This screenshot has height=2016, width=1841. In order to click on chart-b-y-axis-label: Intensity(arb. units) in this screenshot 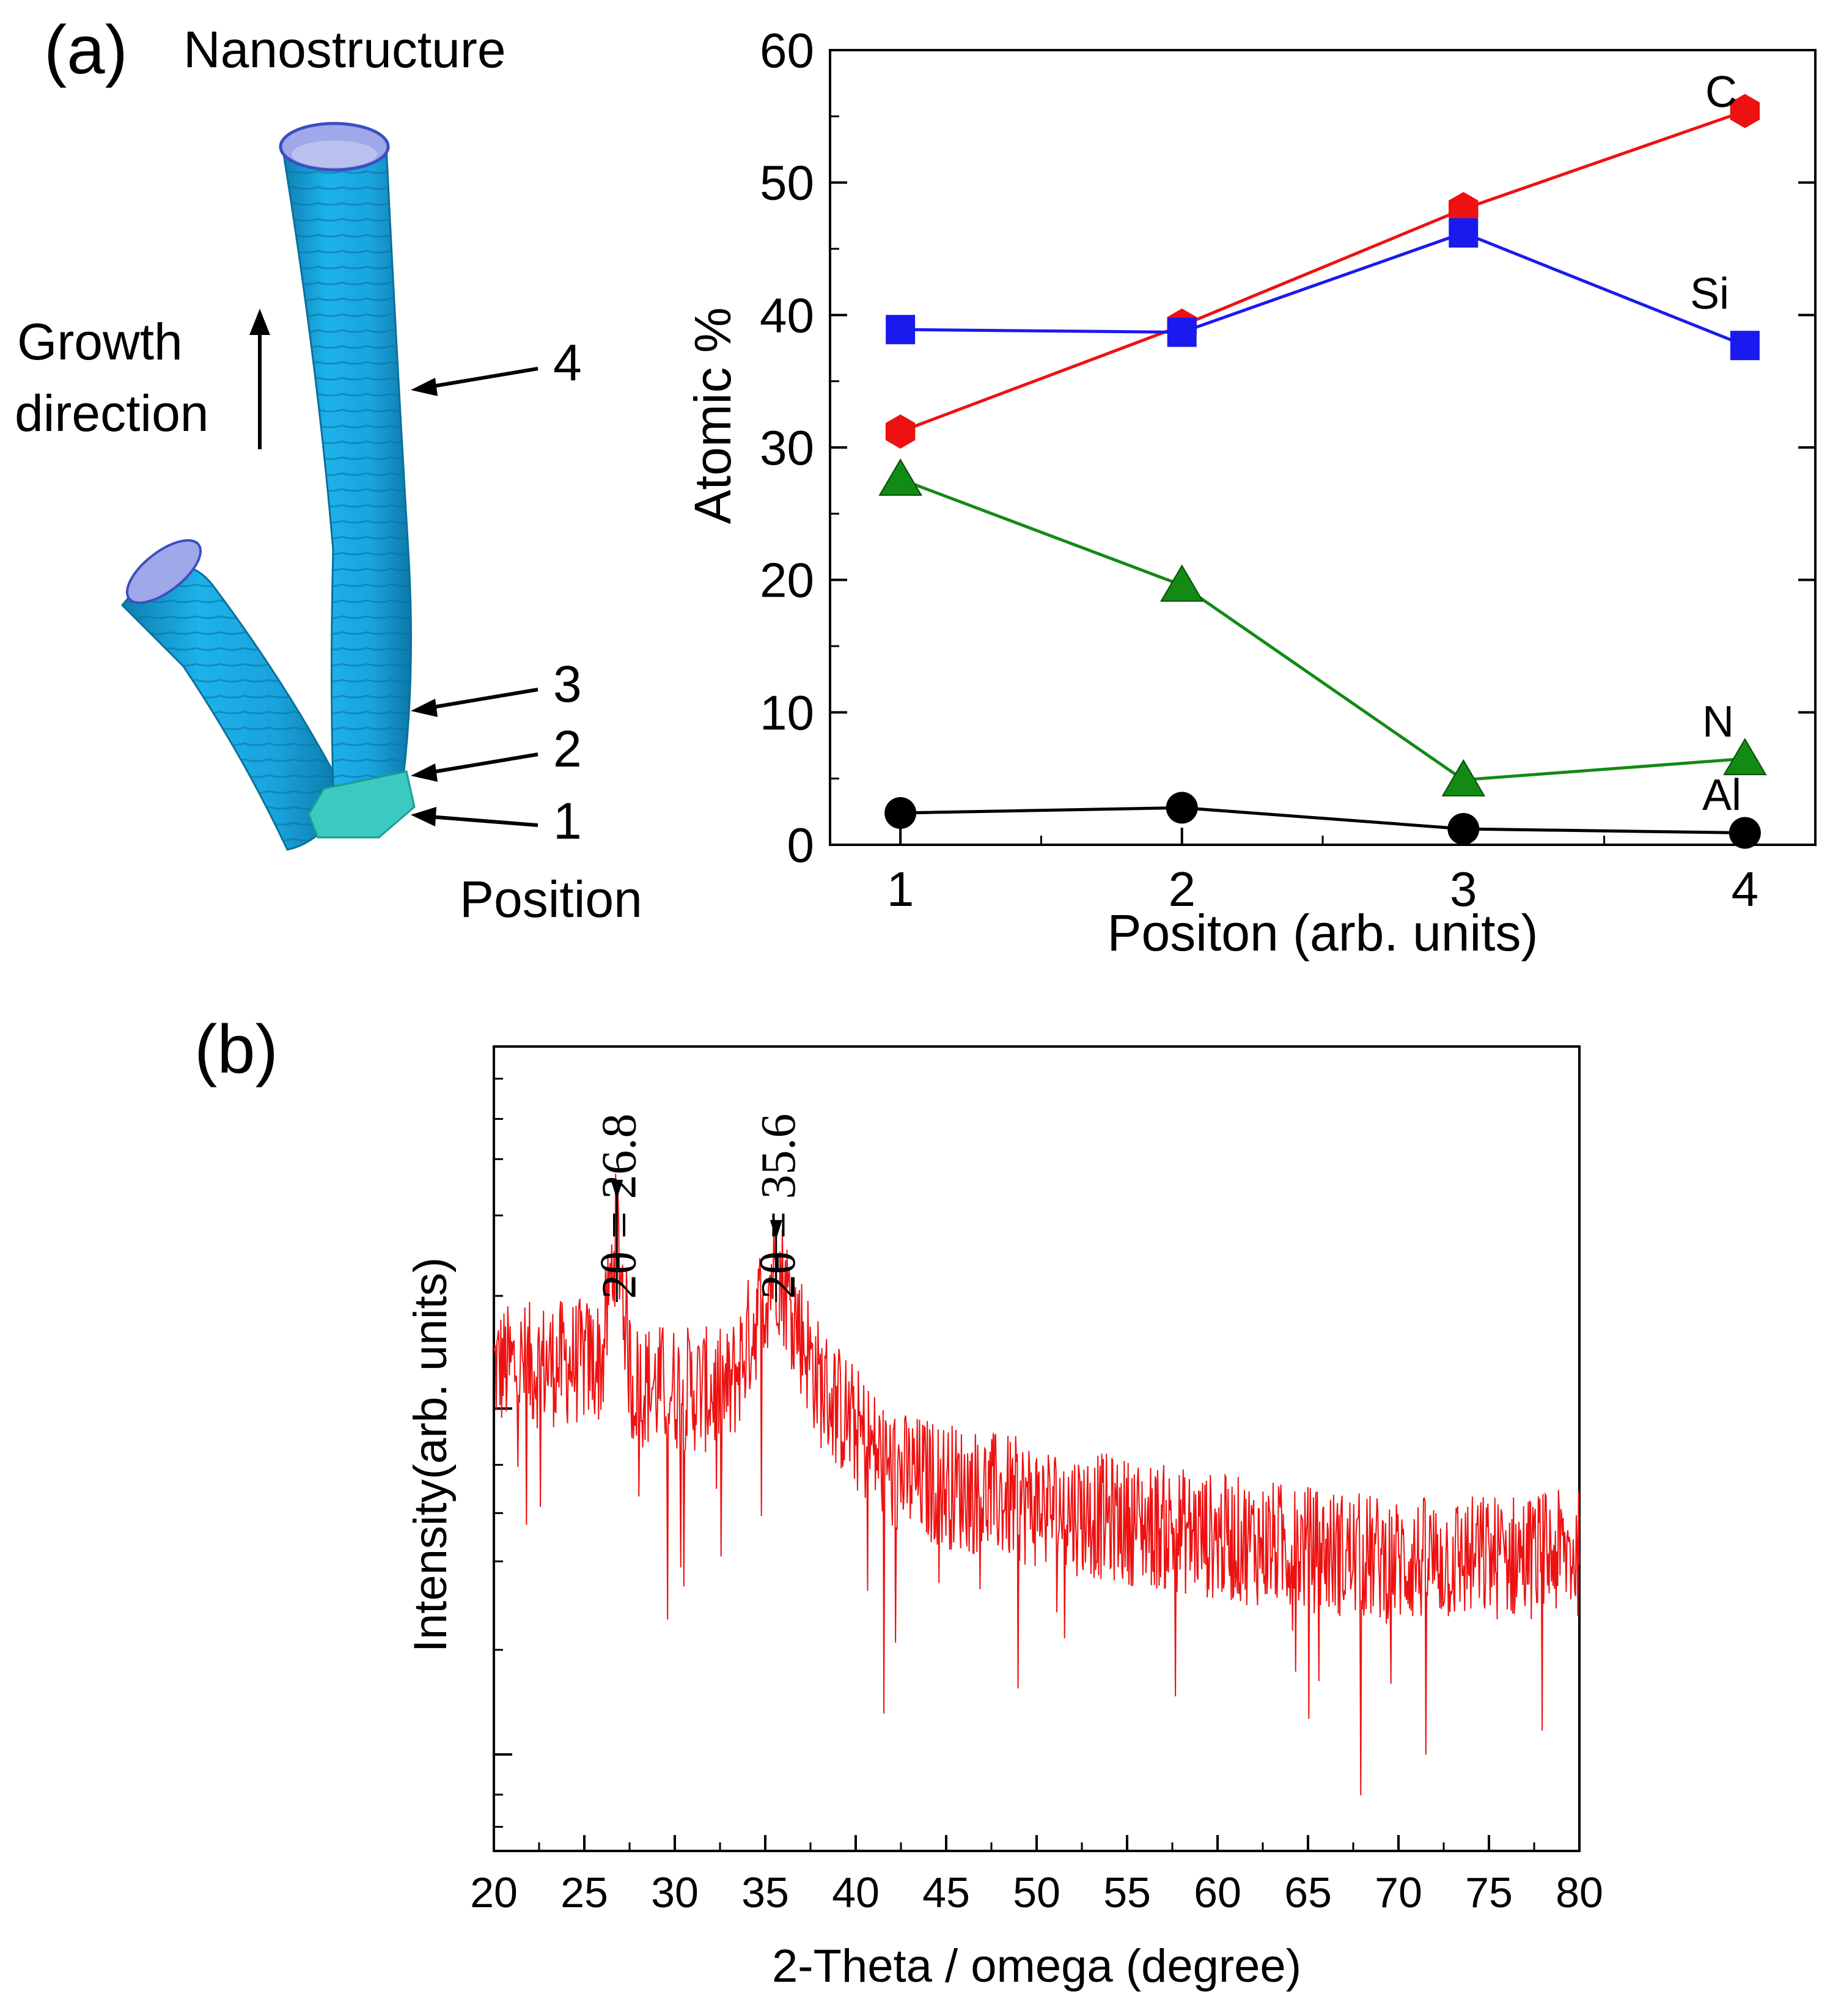, I will do `click(431, 1455)`.